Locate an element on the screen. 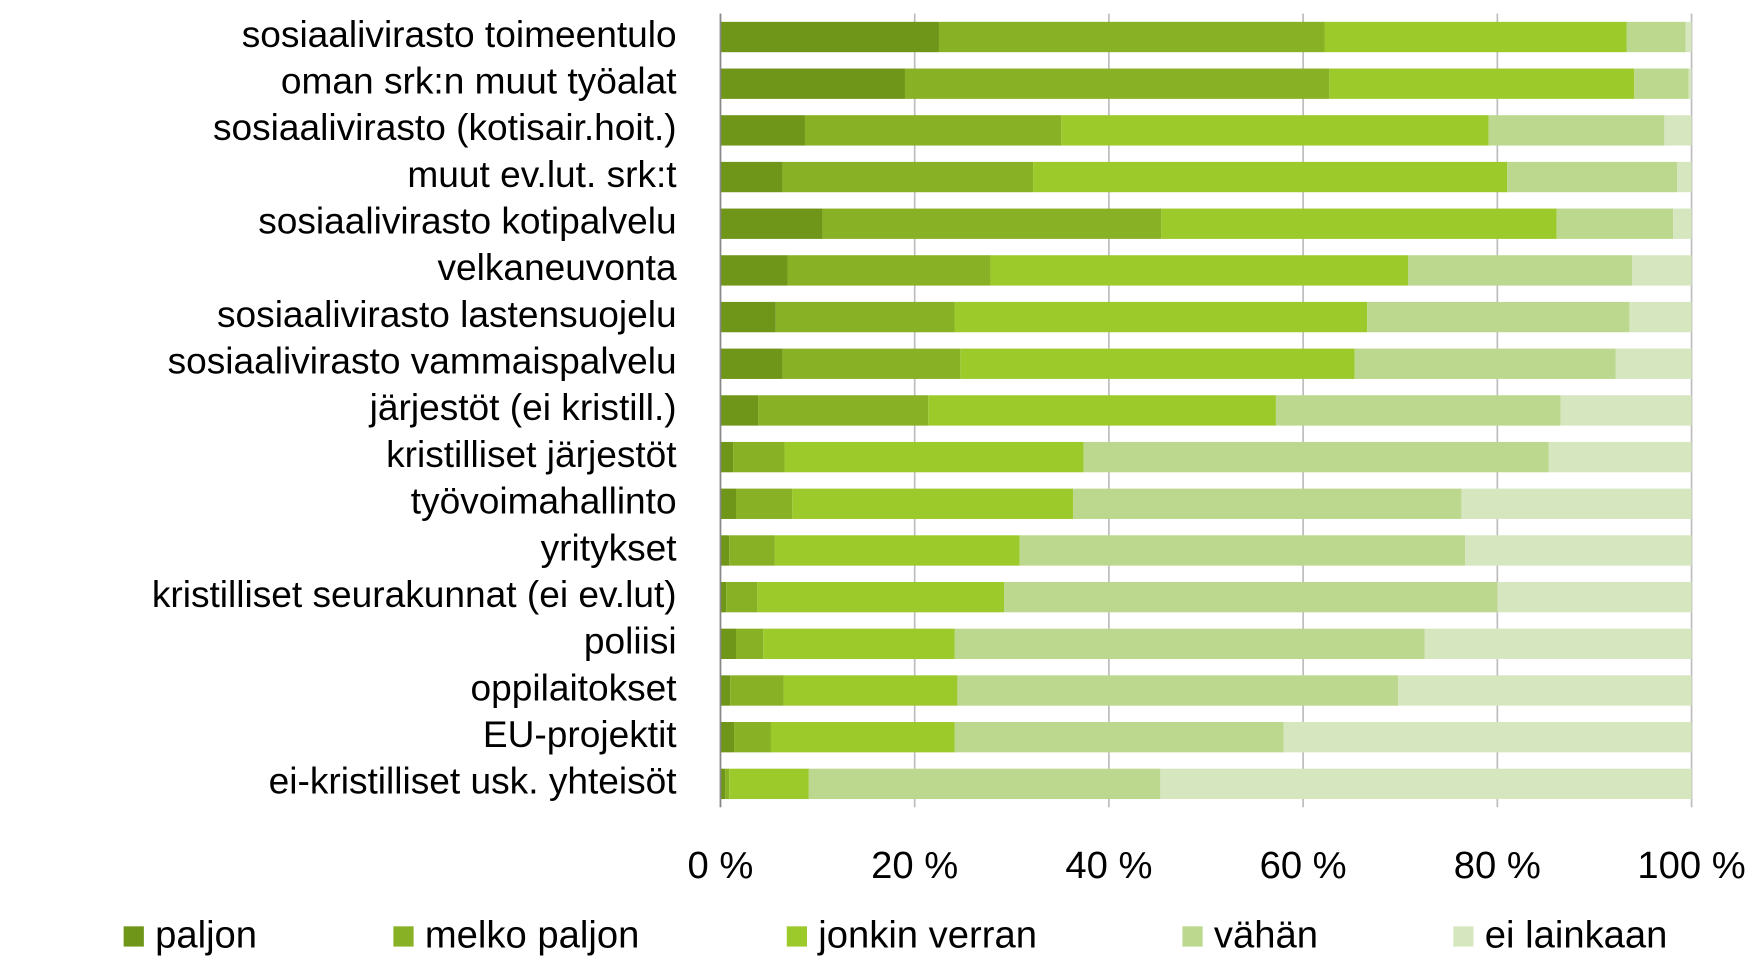  x-tick-label: 20 % is located at coordinates (914, 865).